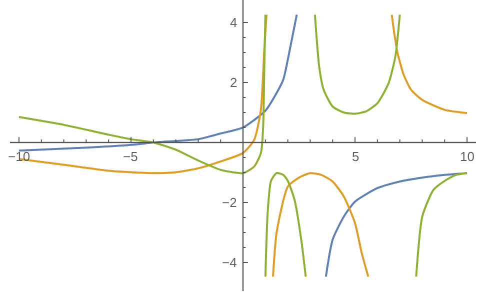 The width and height of the screenshot is (482, 294). What do you see at coordinates (229, 202) in the screenshot?
I see `y-tick-label: −2` at bounding box center [229, 202].